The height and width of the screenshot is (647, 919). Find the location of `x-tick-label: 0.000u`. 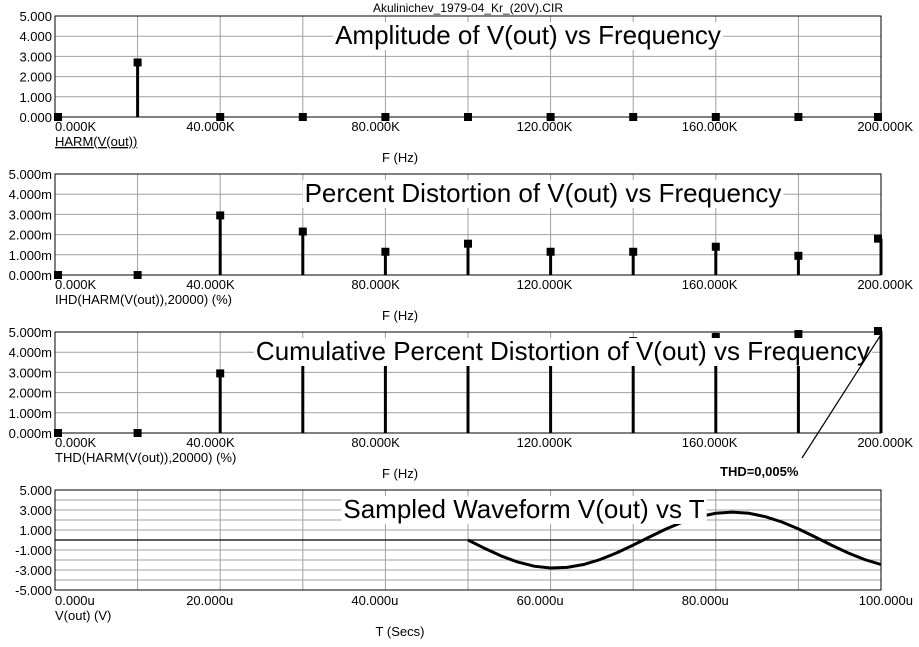

x-tick-label: 0.000u is located at coordinates (75, 600).